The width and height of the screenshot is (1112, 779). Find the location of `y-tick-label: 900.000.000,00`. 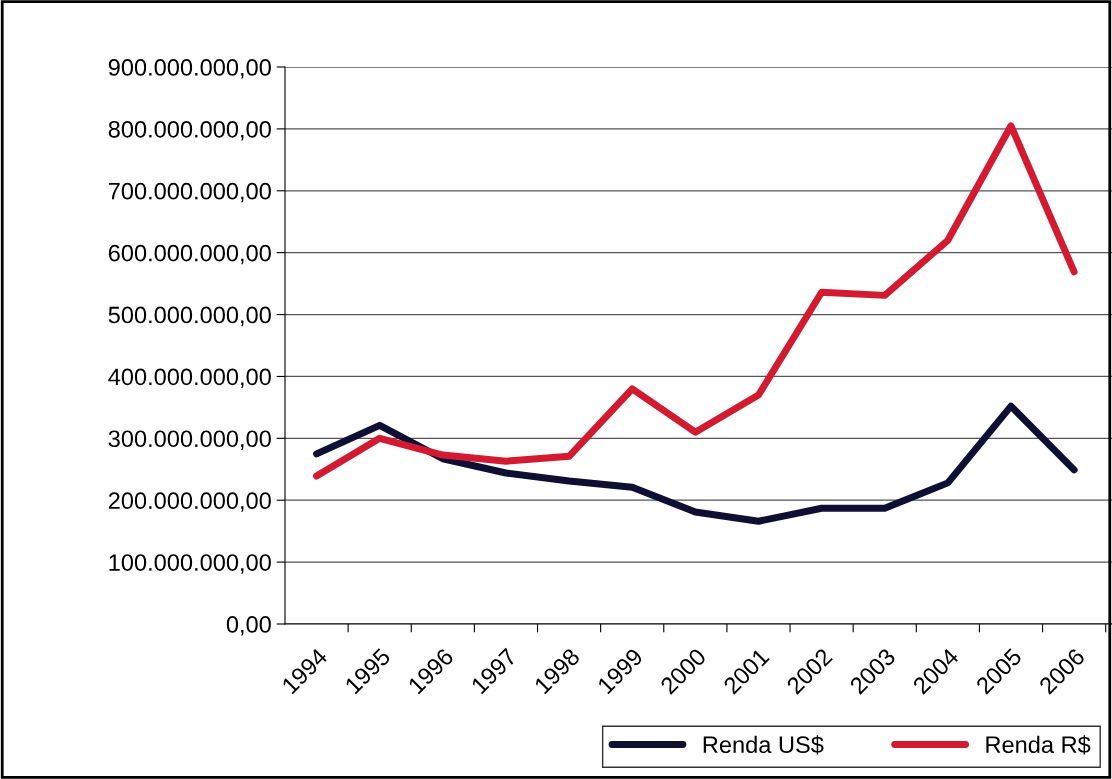

y-tick-label: 900.000.000,00 is located at coordinates (189, 69).